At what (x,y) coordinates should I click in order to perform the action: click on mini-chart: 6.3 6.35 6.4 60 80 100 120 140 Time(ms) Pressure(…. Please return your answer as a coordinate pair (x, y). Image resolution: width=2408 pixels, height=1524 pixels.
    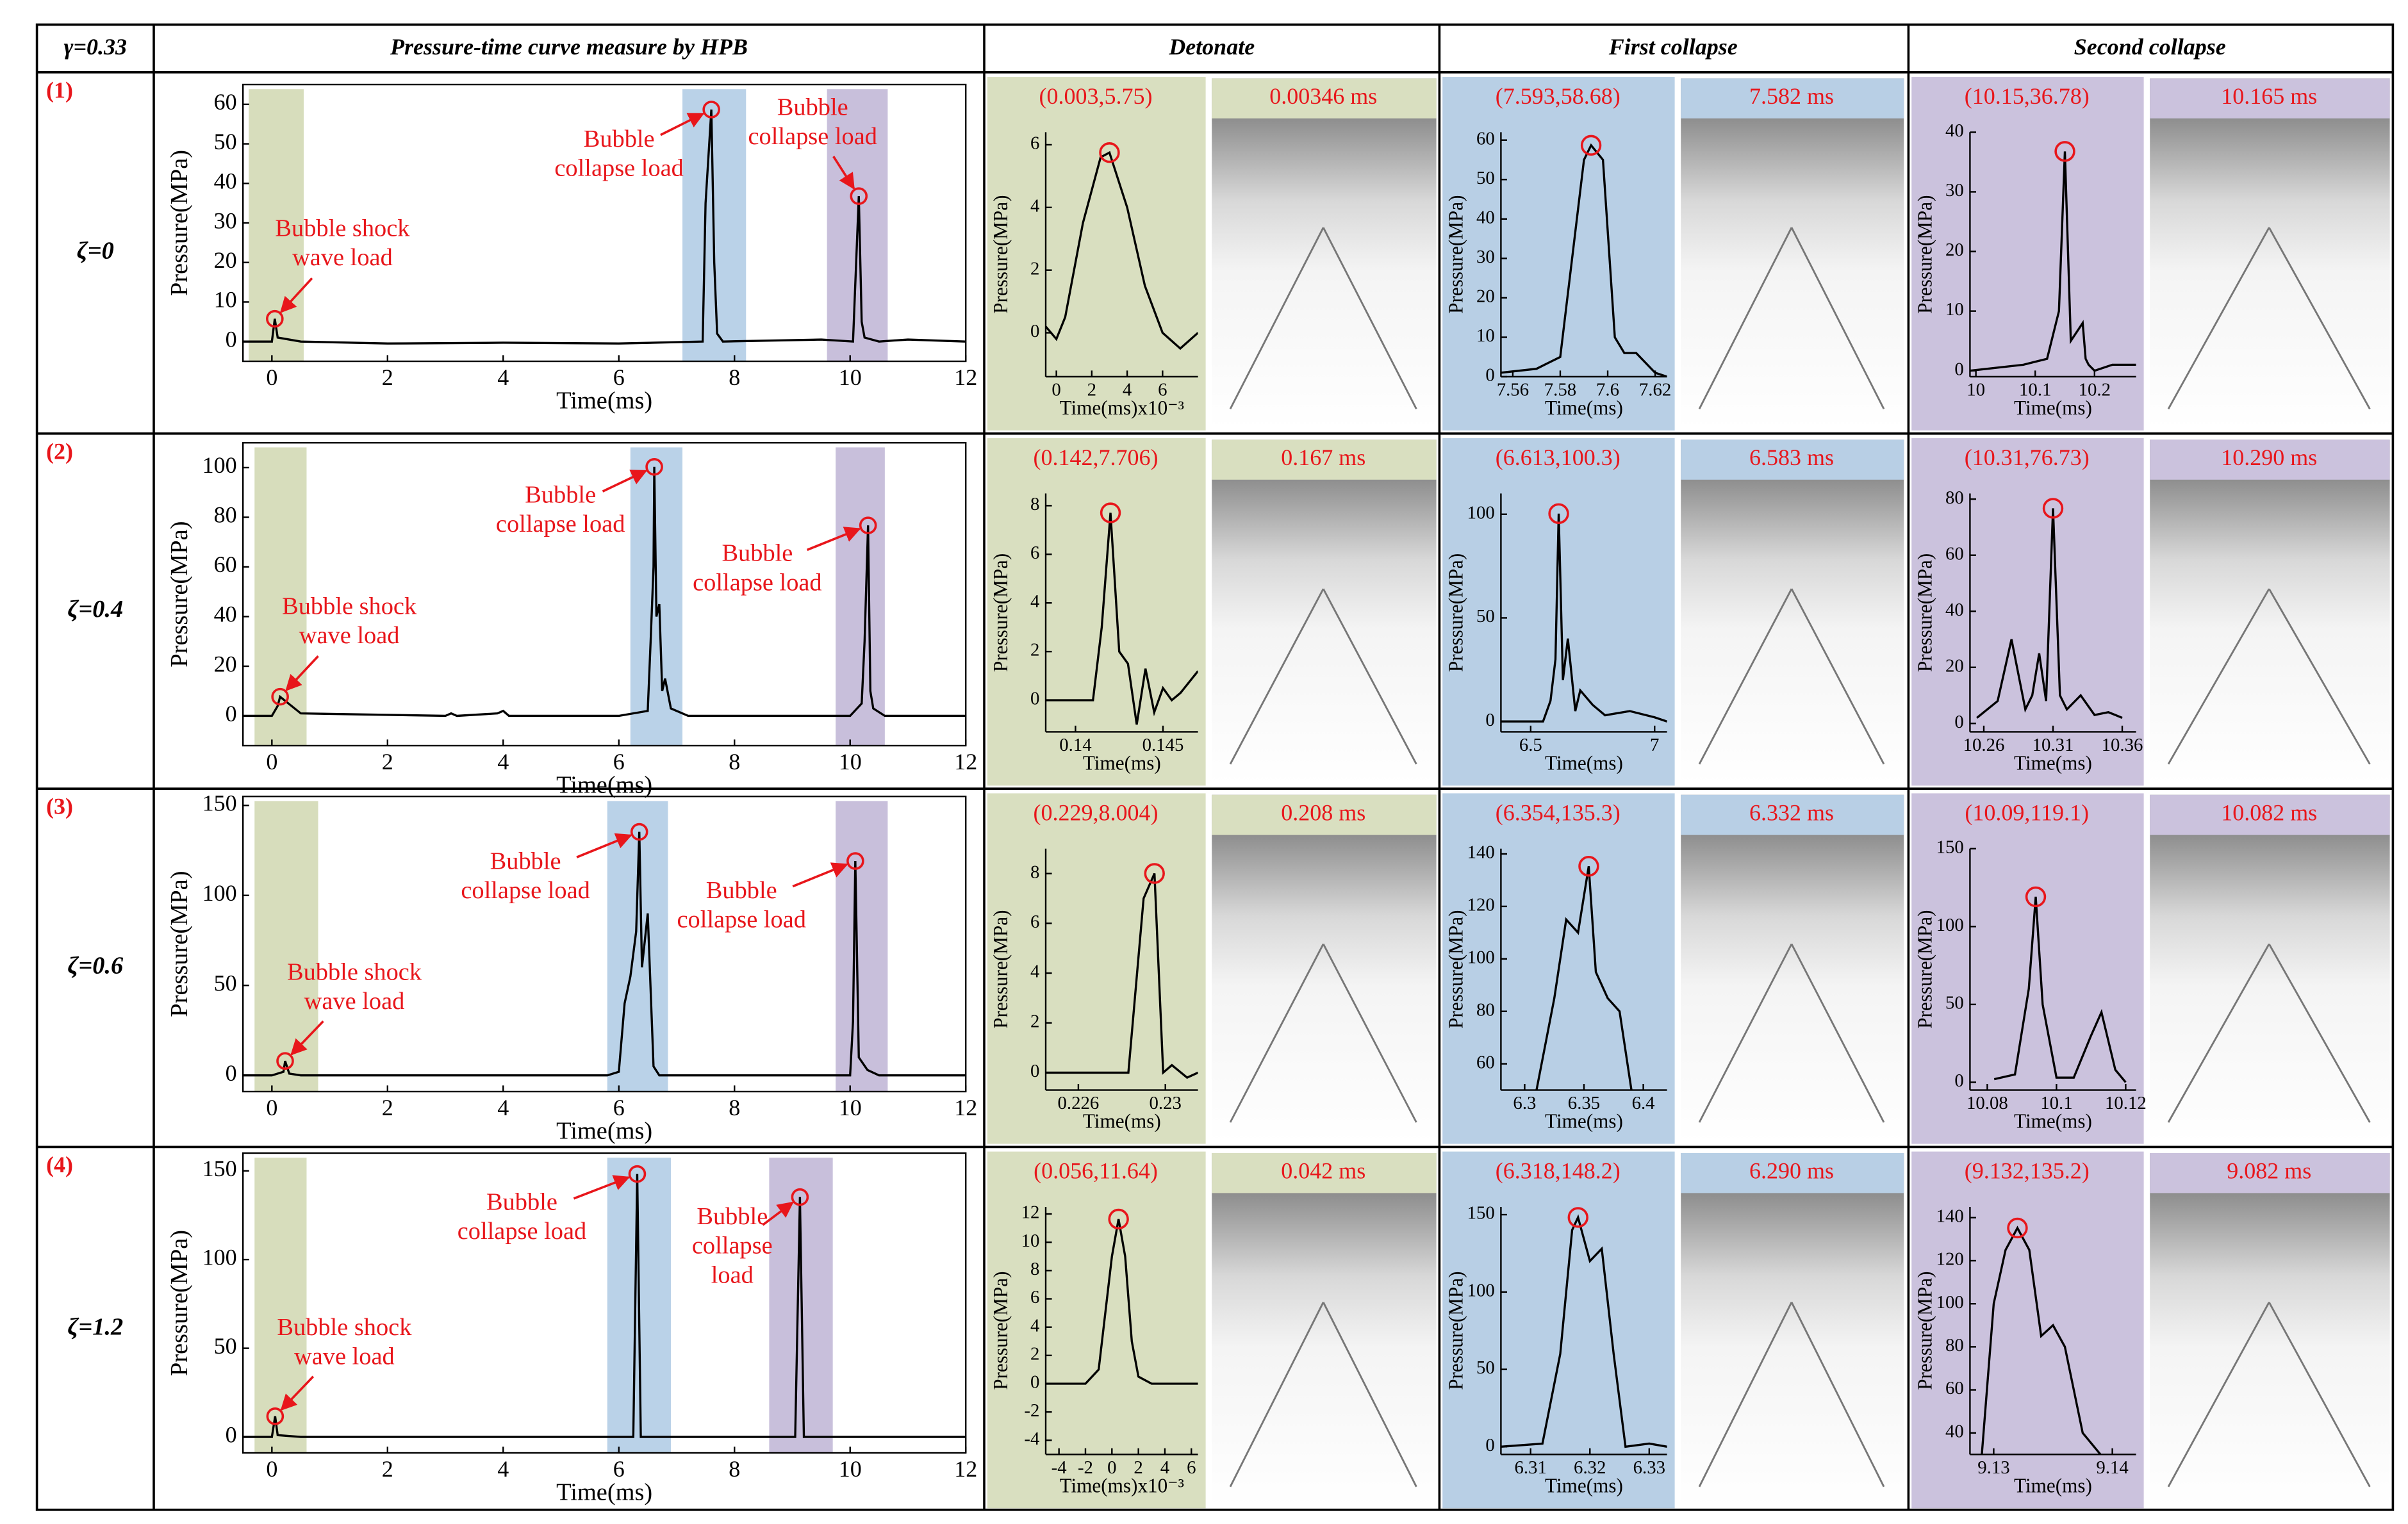
    Looking at the image, I should click on (1555, 966).